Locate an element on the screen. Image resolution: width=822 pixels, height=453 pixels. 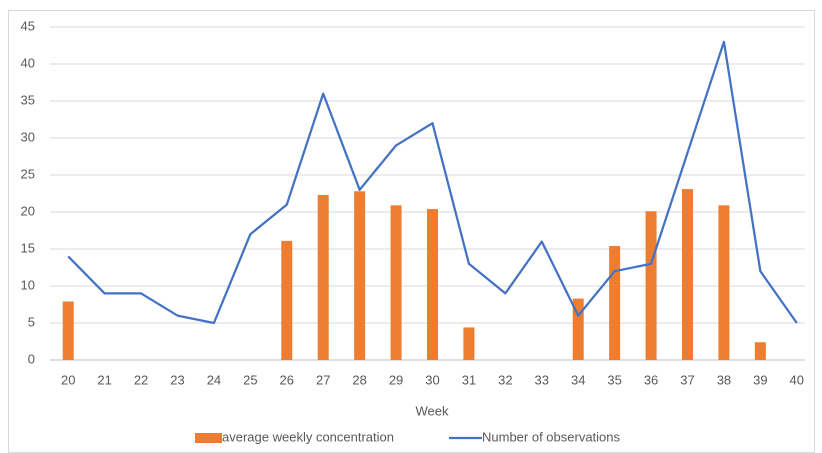
y-tick-label: 0 is located at coordinates (31, 358).